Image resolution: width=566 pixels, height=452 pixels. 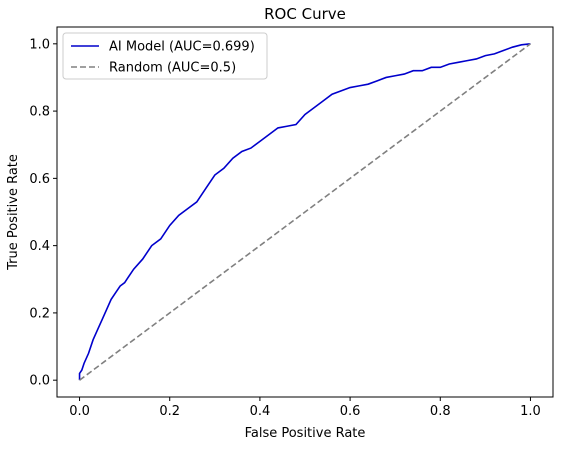 I want to click on x-tick-label: 0.4, so click(x=260, y=411).